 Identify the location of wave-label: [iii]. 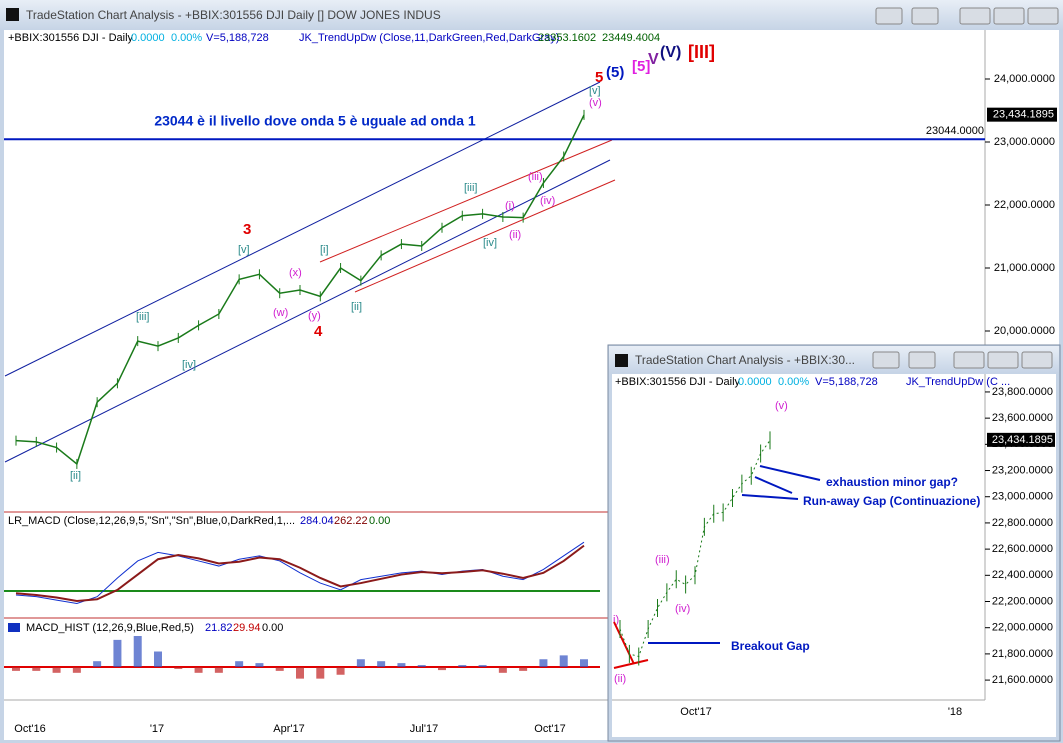
(470, 188).